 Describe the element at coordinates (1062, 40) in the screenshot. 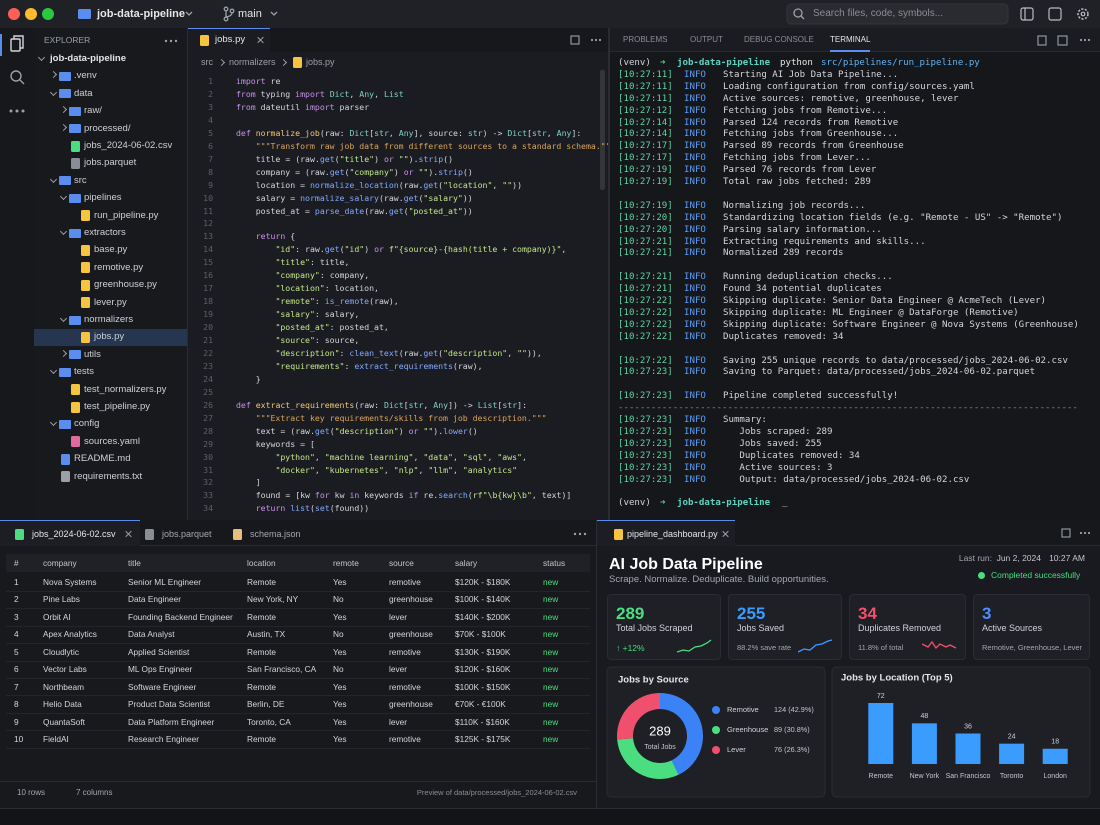

I see `split-terminal` at that location.